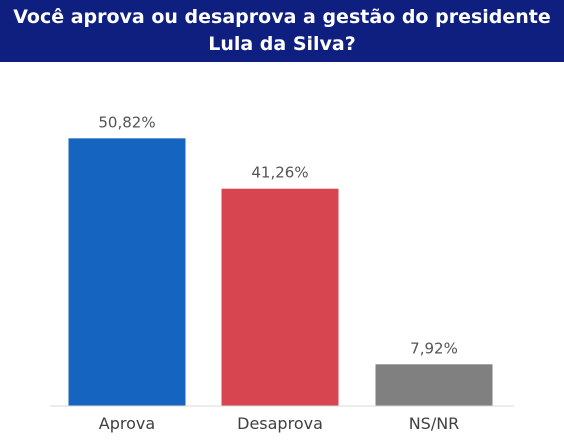 The image size is (564, 445). What do you see at coordinates (434, 385) in the screenshot?
I see `bar-ns-nr` at bounding box center [434, 385].